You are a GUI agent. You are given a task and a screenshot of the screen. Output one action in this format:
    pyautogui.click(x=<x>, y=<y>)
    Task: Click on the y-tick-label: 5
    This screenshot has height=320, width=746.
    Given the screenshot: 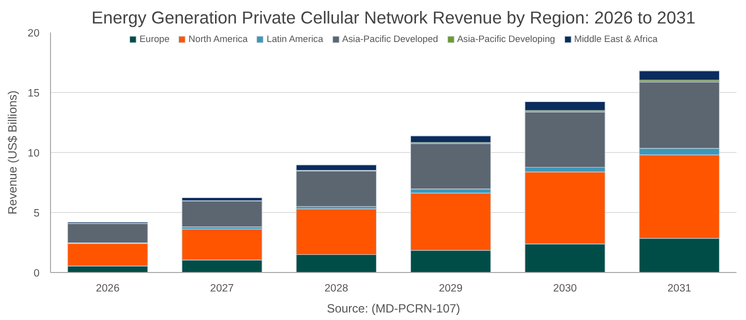 What is the action you would take?
    pyautogui.click(x=37, y=214)
    